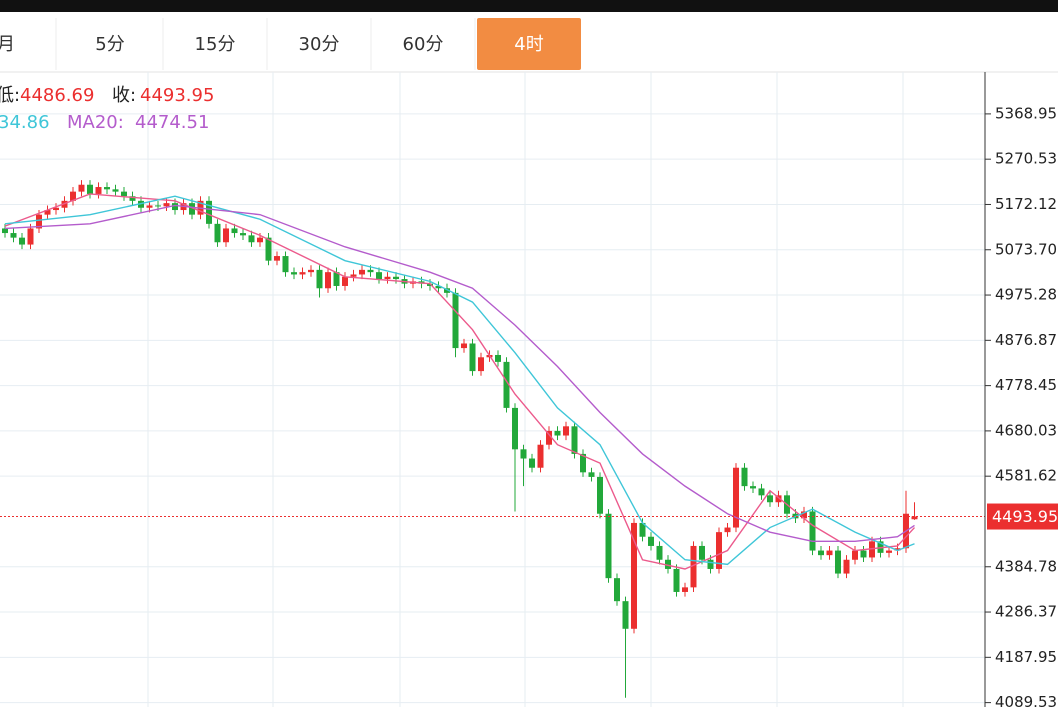 The image size is (1058, 707). Describe the element at coordinates (1026, 566) in the screenshot. I see `y-tick-label: 4384.78` at that location.